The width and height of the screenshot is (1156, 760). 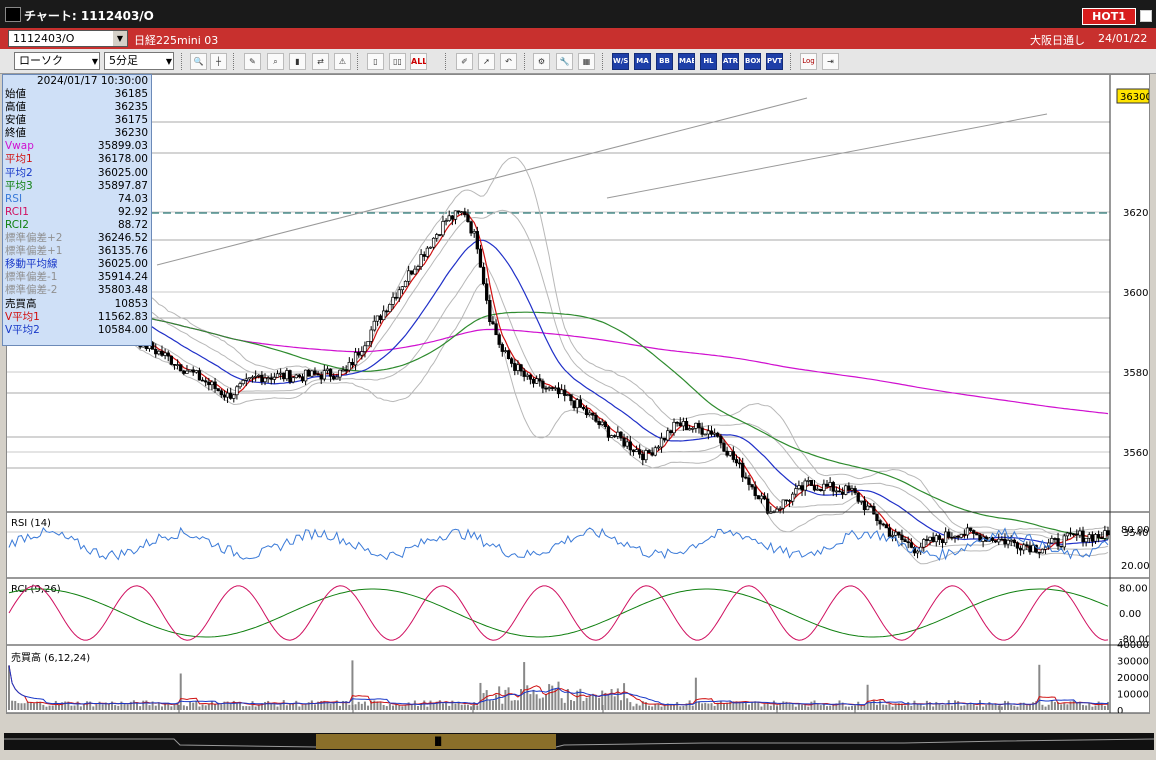 I want to click on chevron-down-icon: ▼, so click(x=120, y=38).